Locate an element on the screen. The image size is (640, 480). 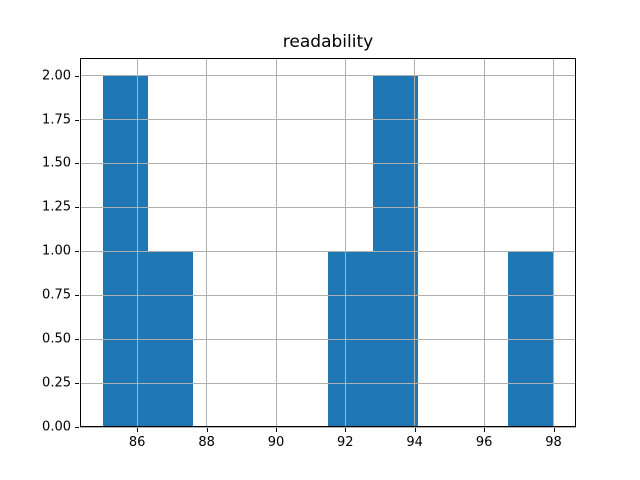
y-tick-label: 0.25 is located at coordinates (56, 383).